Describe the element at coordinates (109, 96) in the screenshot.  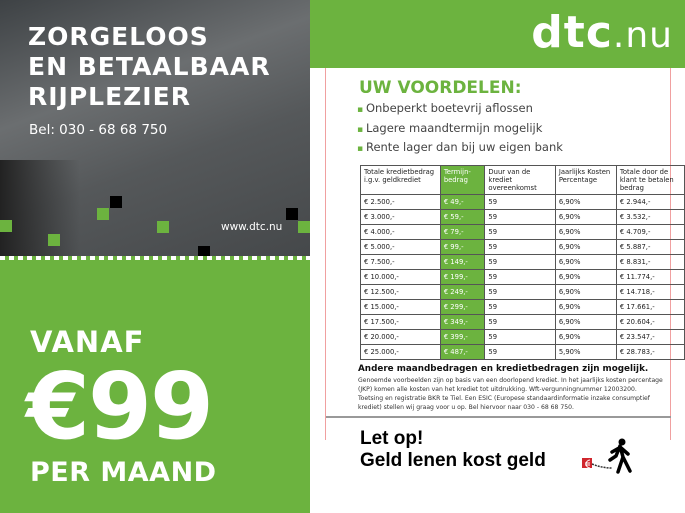
I see `headline-line: RIJPLEZIER` at that location.